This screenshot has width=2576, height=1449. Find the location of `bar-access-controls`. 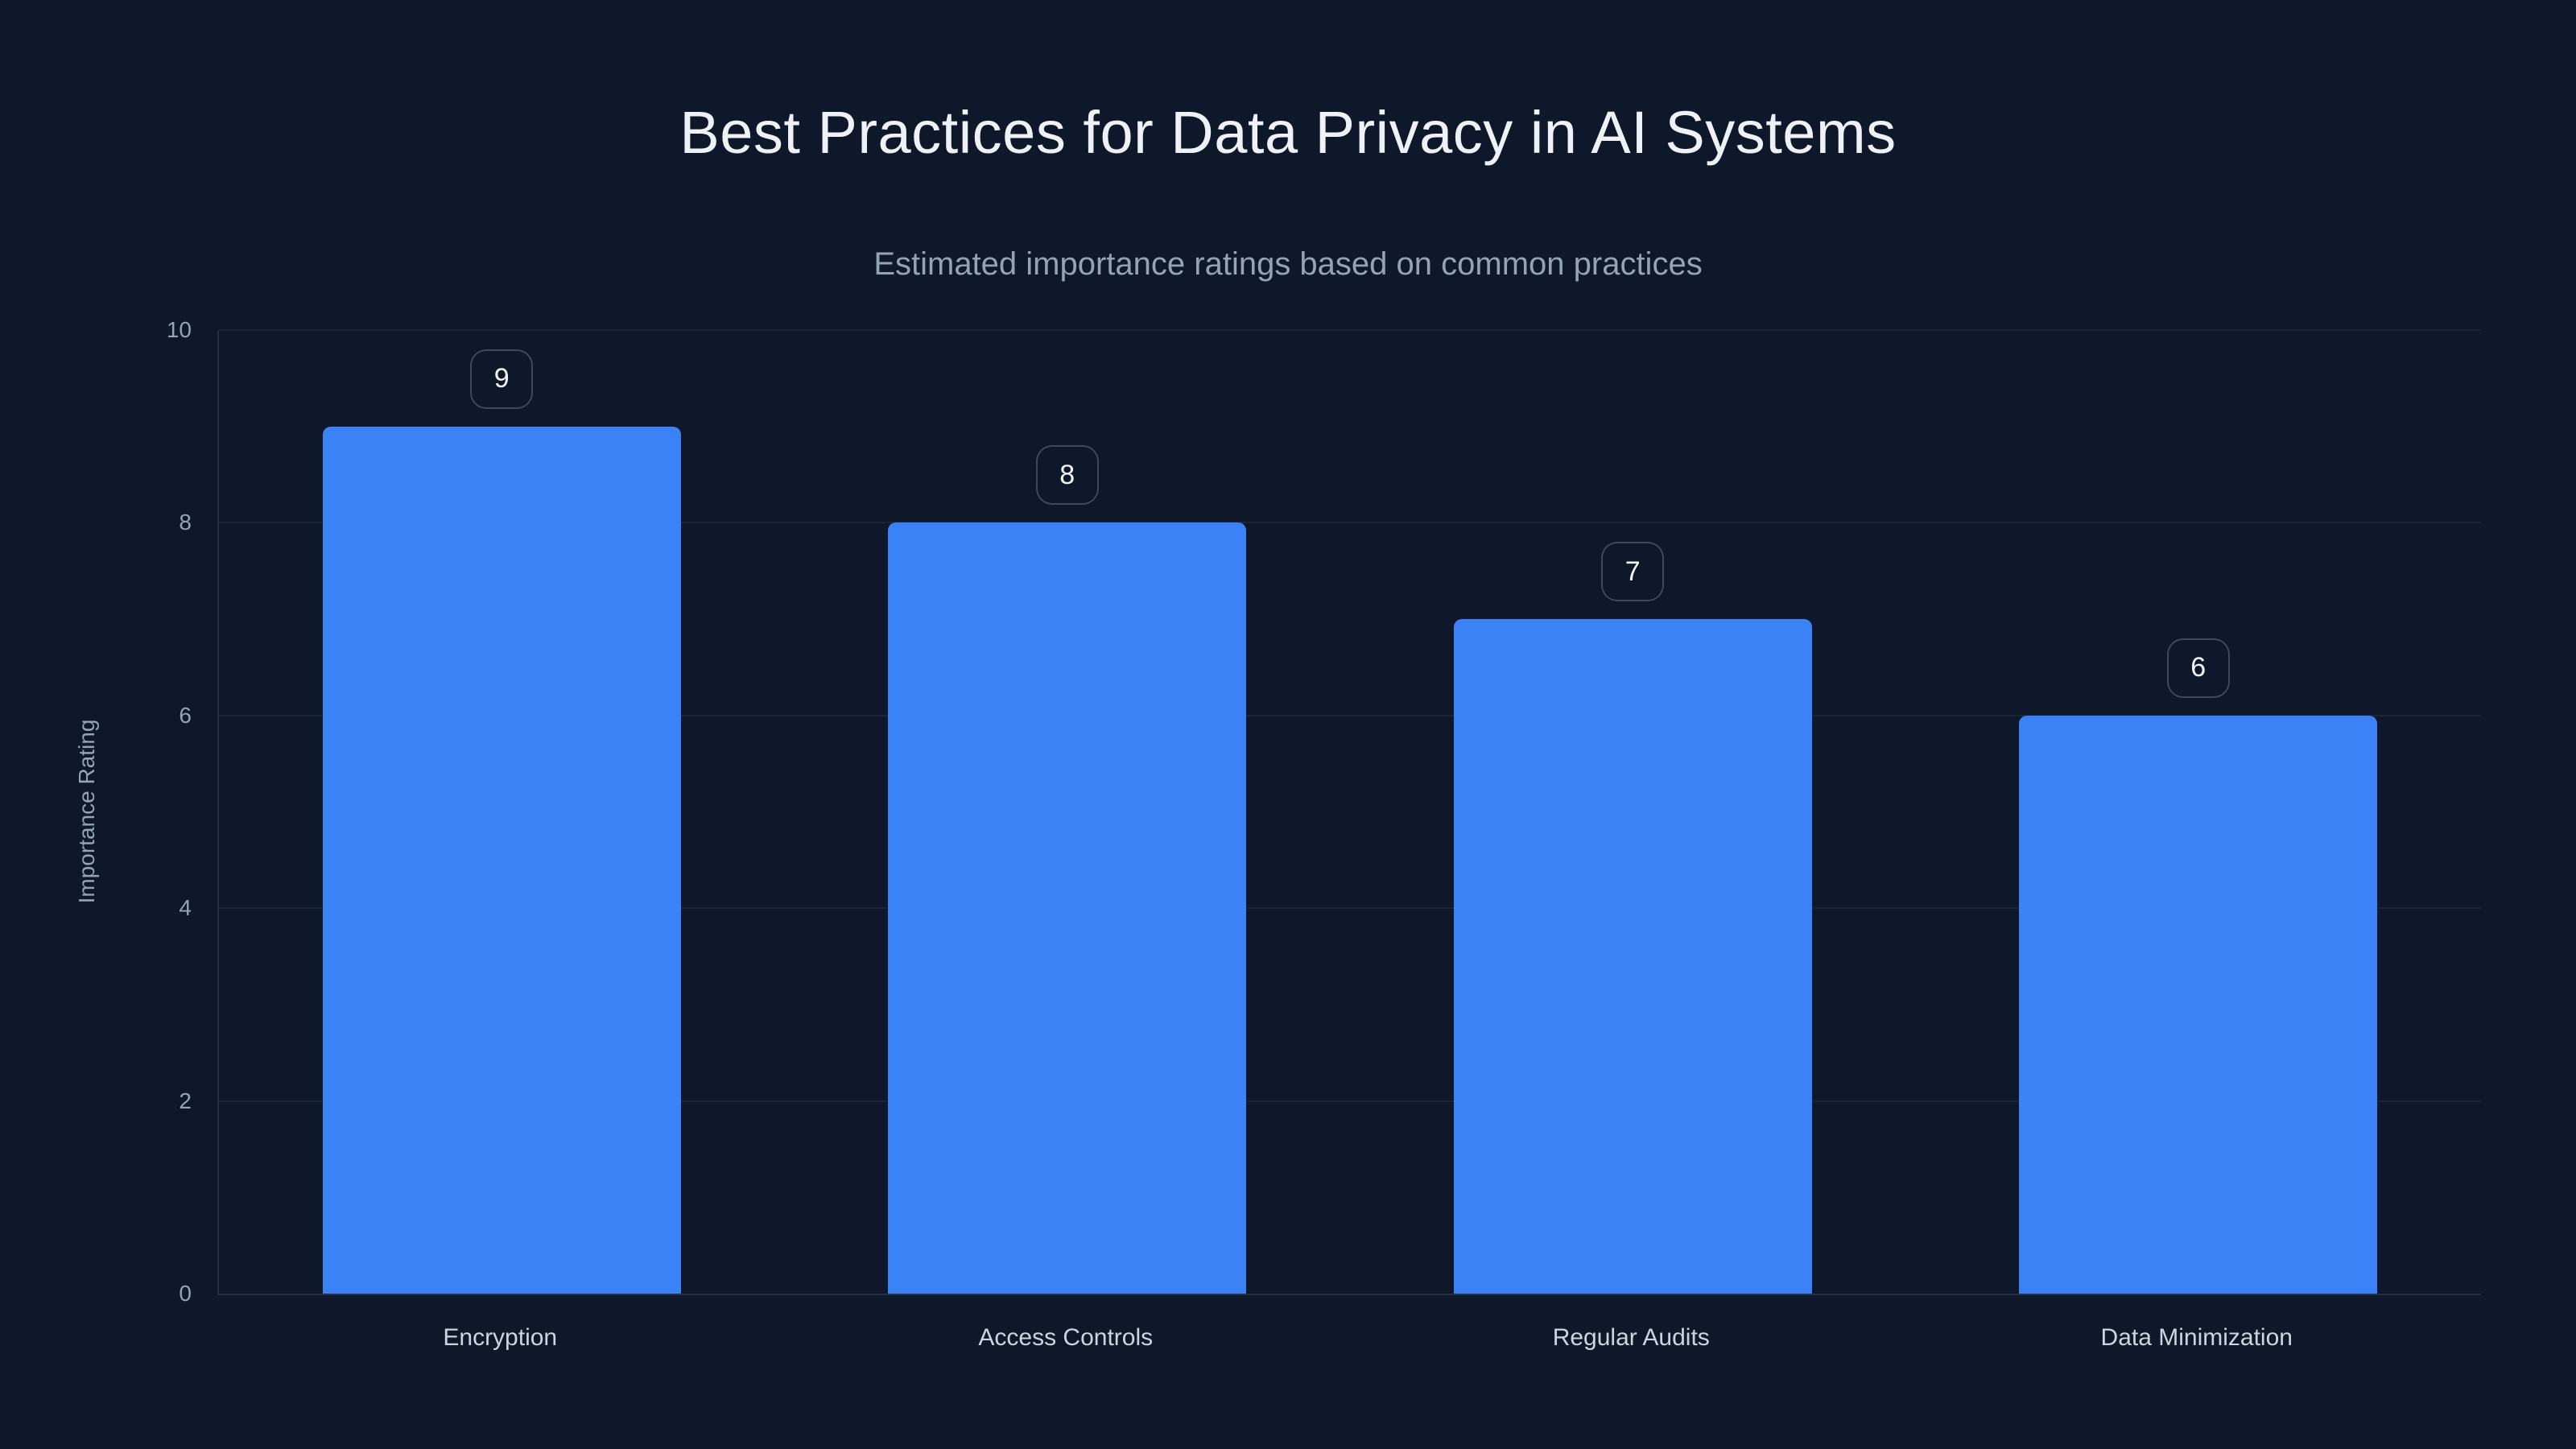

bar-access-controls is located at coordinates (1067, 908).